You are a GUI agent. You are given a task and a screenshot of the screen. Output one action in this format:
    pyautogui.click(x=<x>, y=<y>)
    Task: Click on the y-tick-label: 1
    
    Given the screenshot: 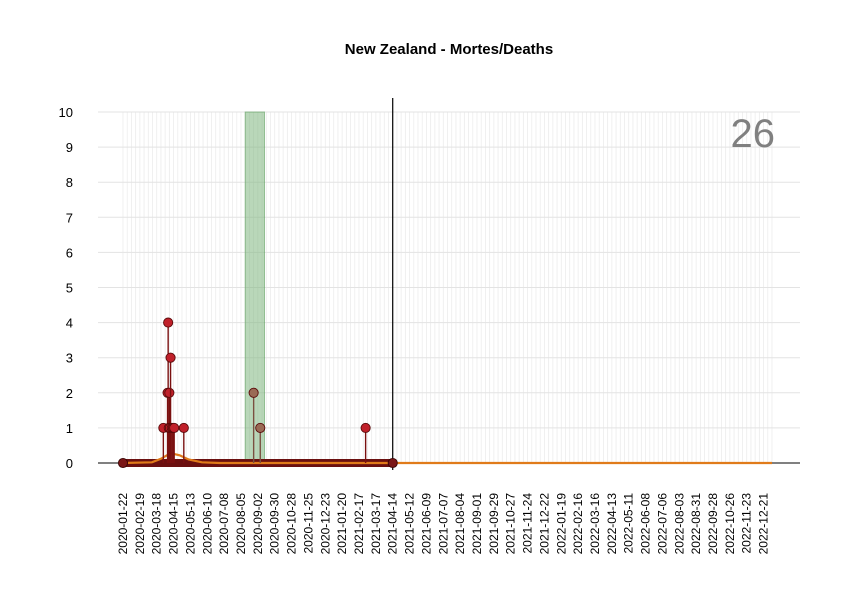 What is the action you would take?
    pyautogui.click(x=69, y=428)
    